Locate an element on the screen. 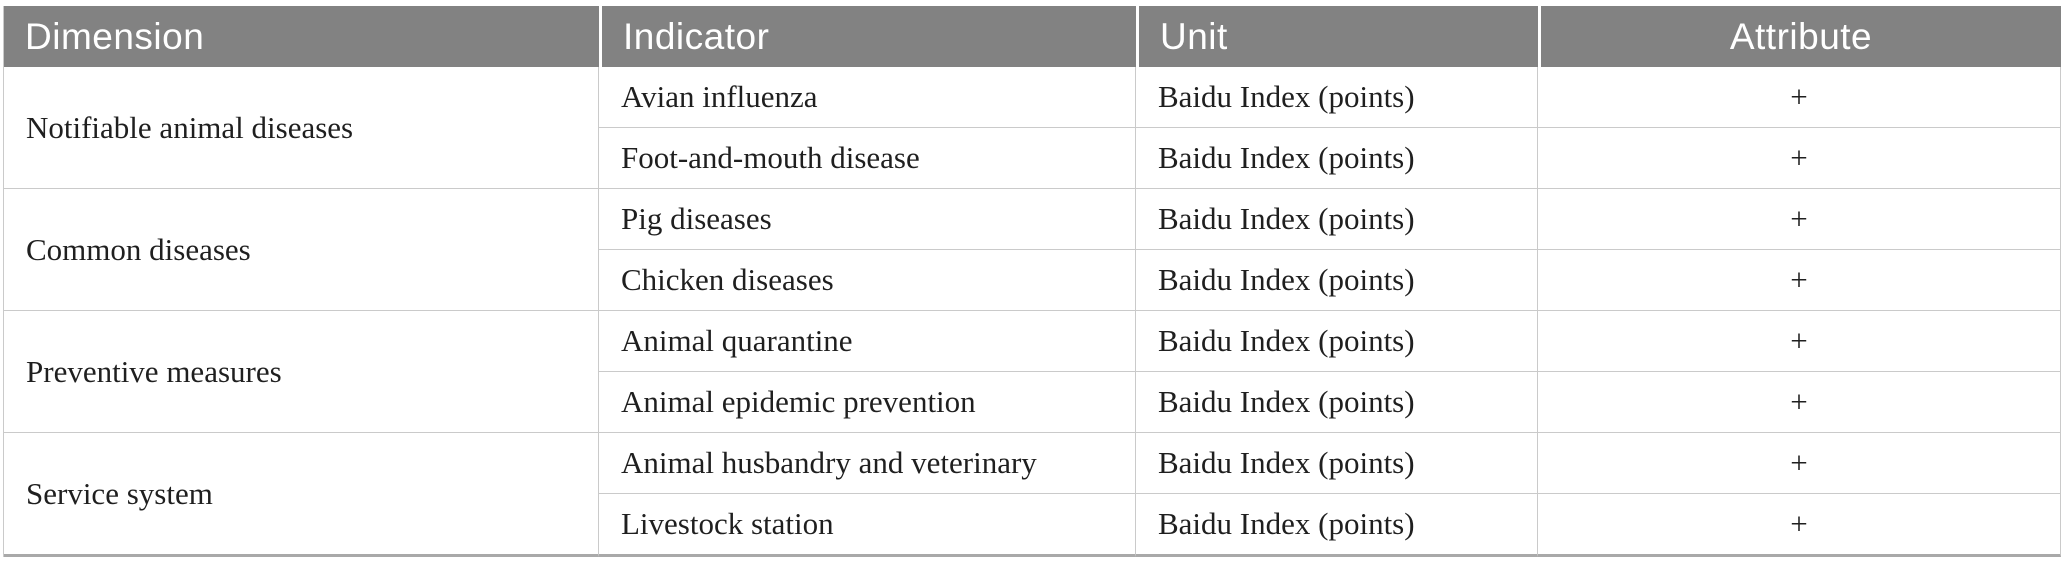  dimension-cell: Preventive measures is located at coordinates (301, 372).